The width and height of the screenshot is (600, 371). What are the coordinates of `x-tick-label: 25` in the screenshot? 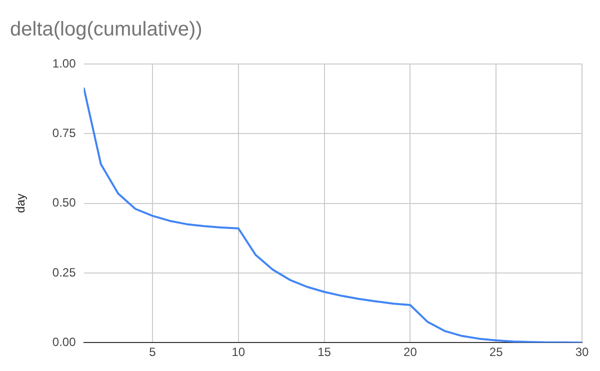 It's located at (496, 352).